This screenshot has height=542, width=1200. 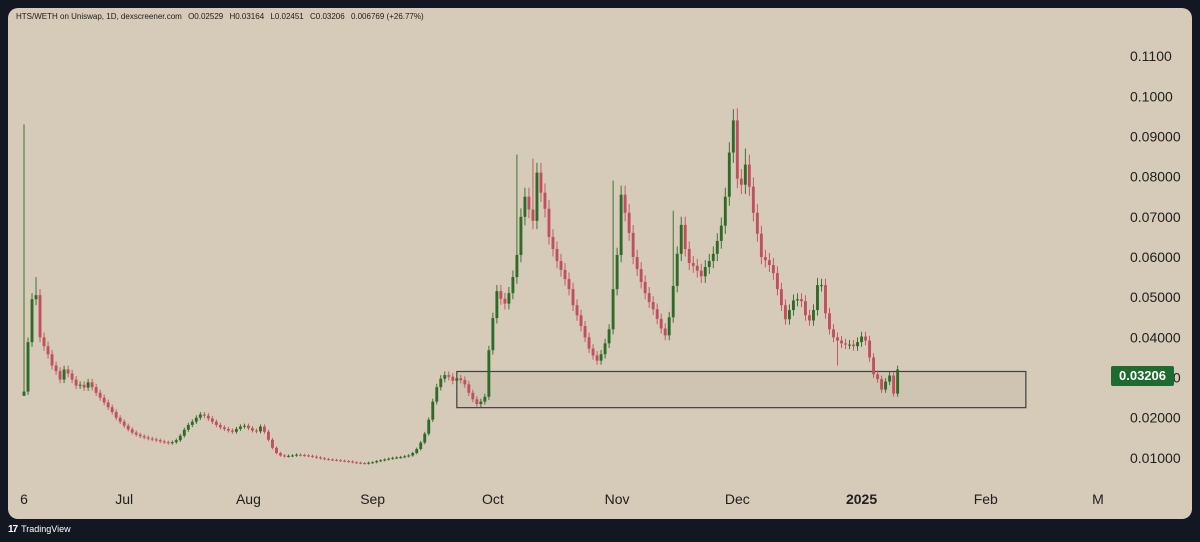 What do you see at coordinates (1155, 217) in the screenshot?
I see `y-tick-label: 0.07000` at bounding box center [1155, 217].